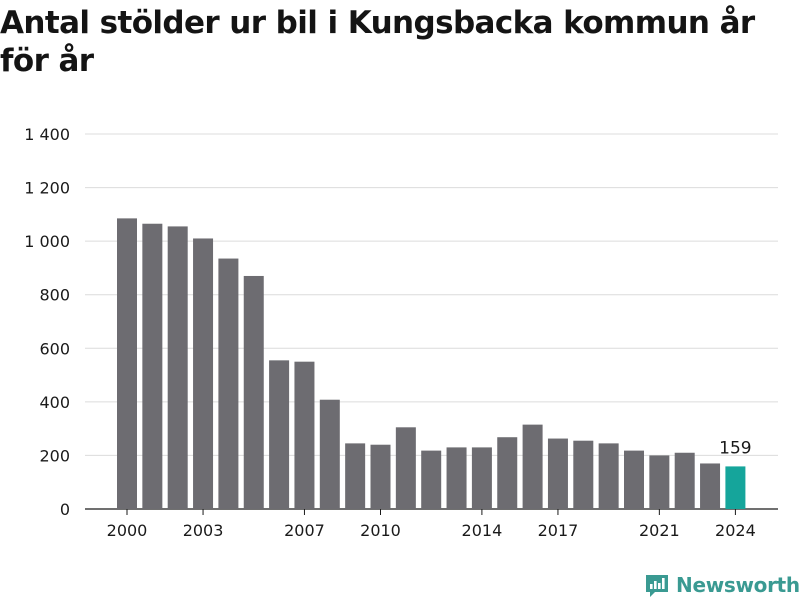 This screenshot has height=600, width=800. I want to click on newsworthy-logo-icon, so click(657, 586).